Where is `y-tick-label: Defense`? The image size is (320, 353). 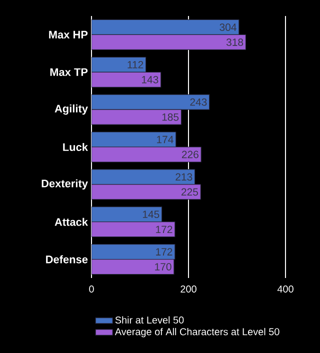
y-tick-label: Defense is located at coordinates (67, 259).